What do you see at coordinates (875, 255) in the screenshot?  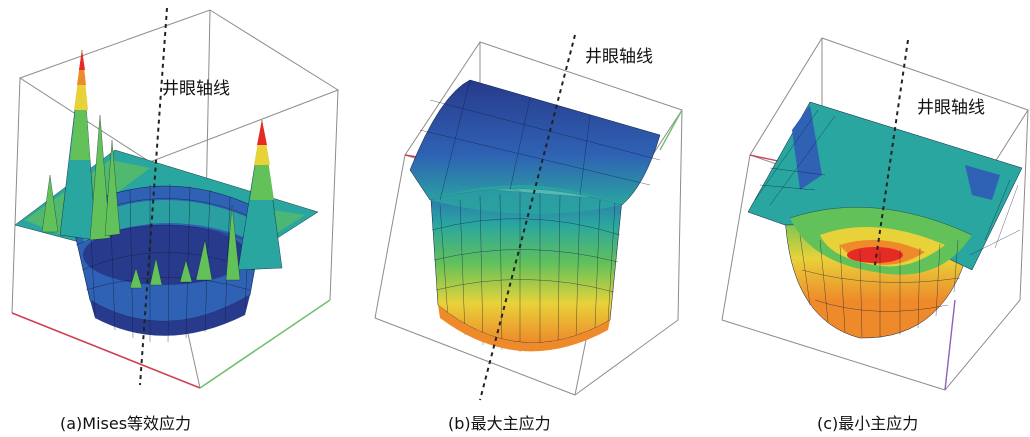 I see `min-stress-hotspot` at bounding box center [875, 255].